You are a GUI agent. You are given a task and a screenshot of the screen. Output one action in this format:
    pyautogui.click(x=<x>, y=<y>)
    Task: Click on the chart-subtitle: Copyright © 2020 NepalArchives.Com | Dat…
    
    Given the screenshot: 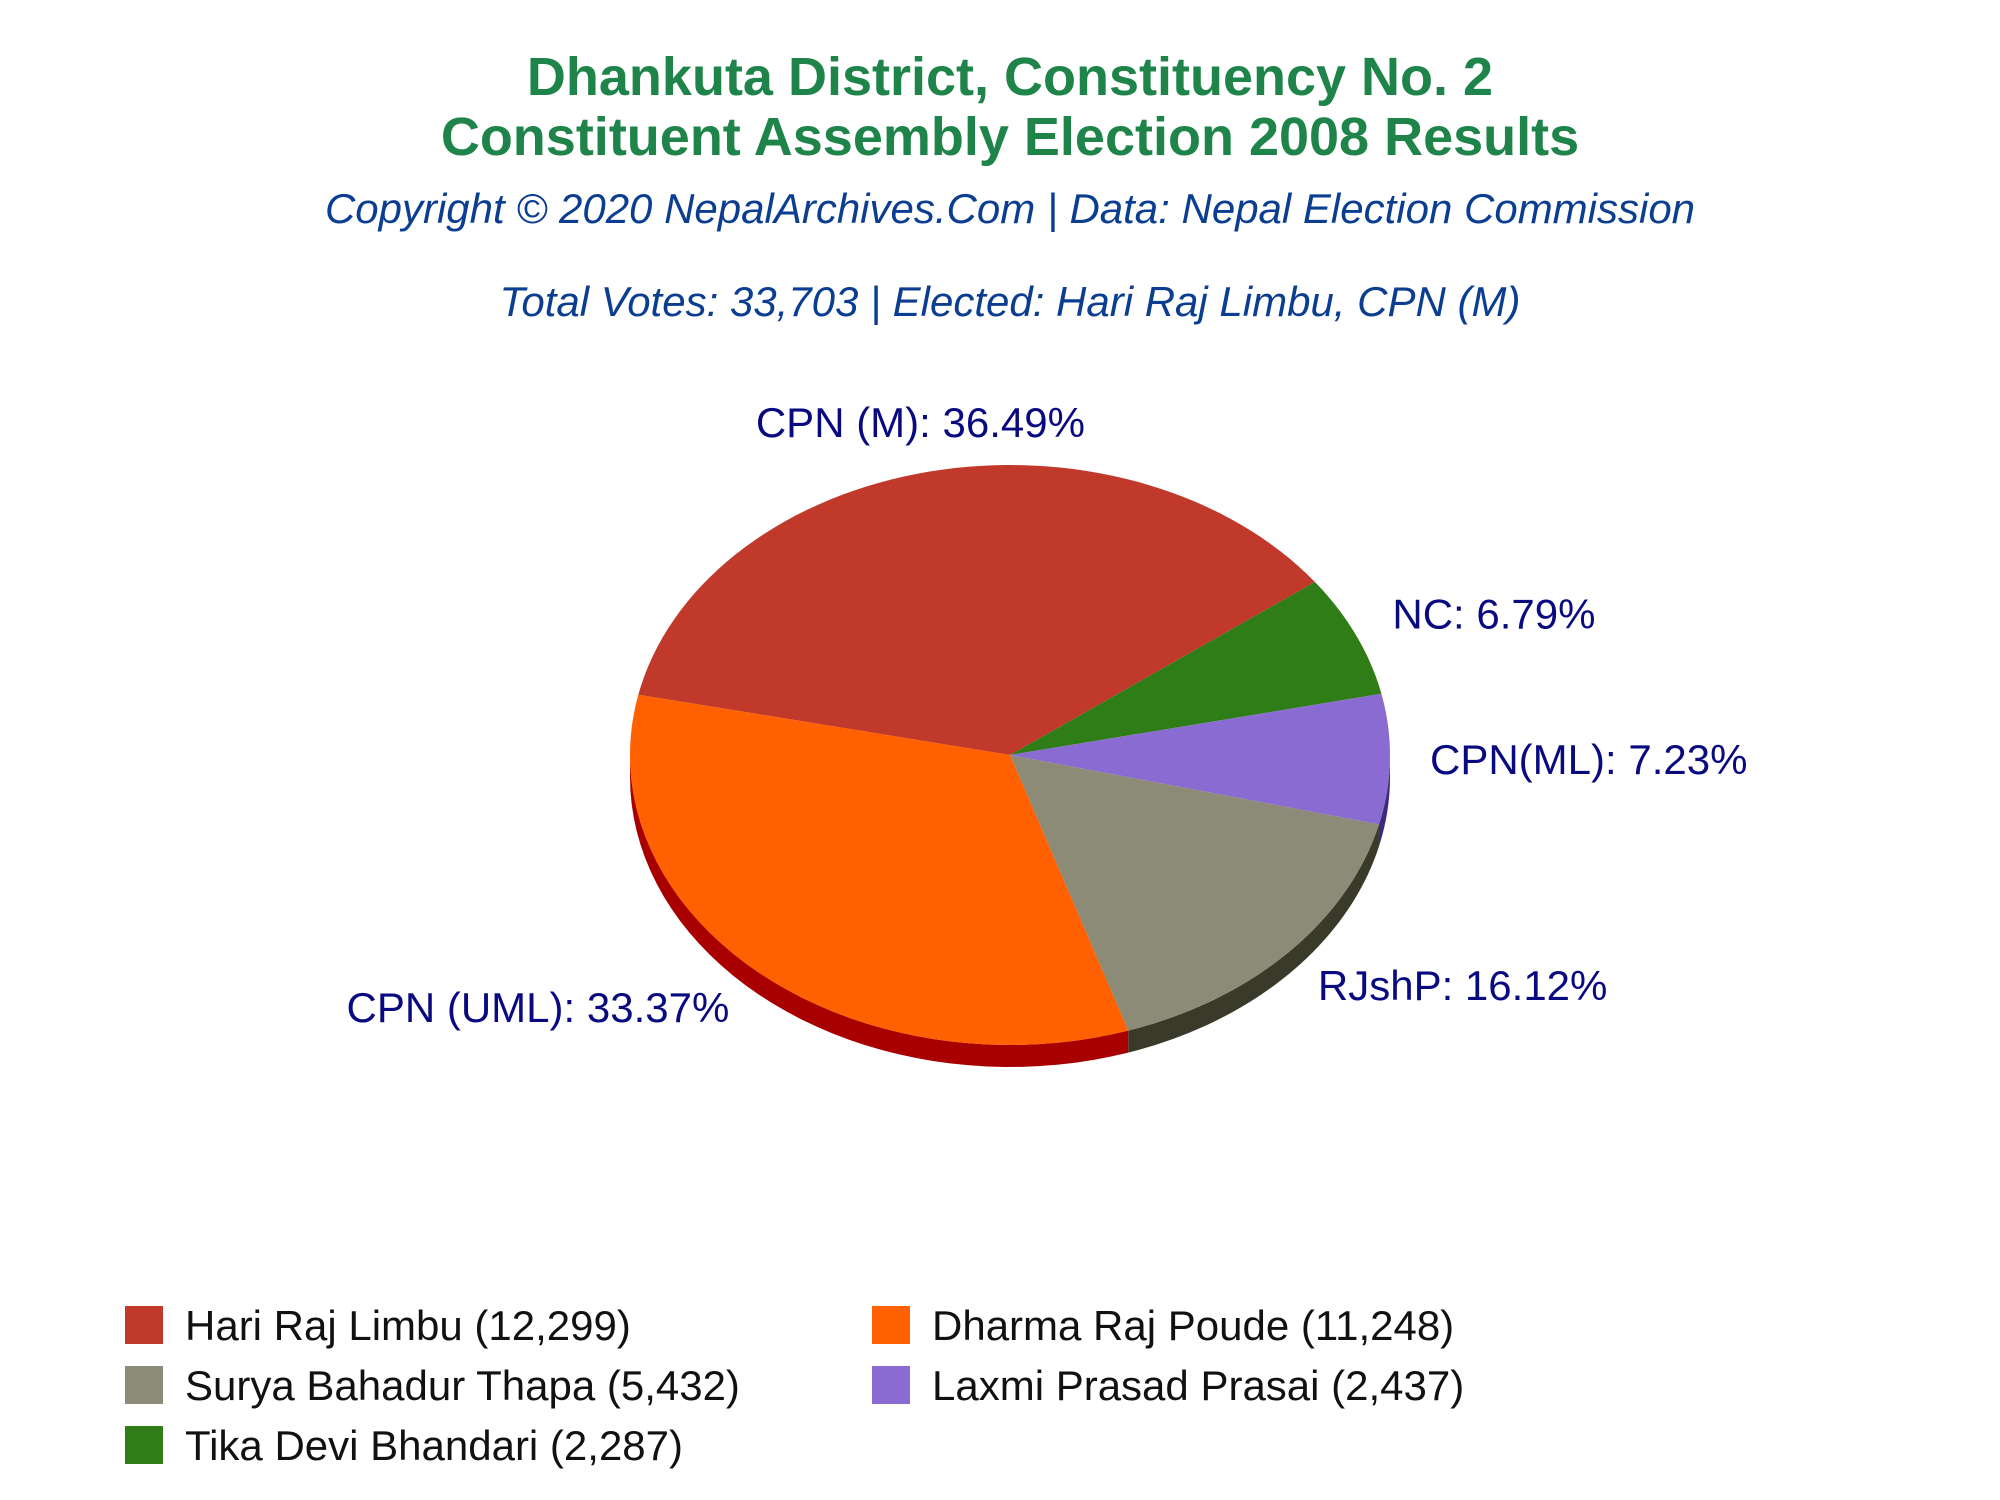 What is the action you would take?
    pyautogui.click(x=1010, y=209)
    